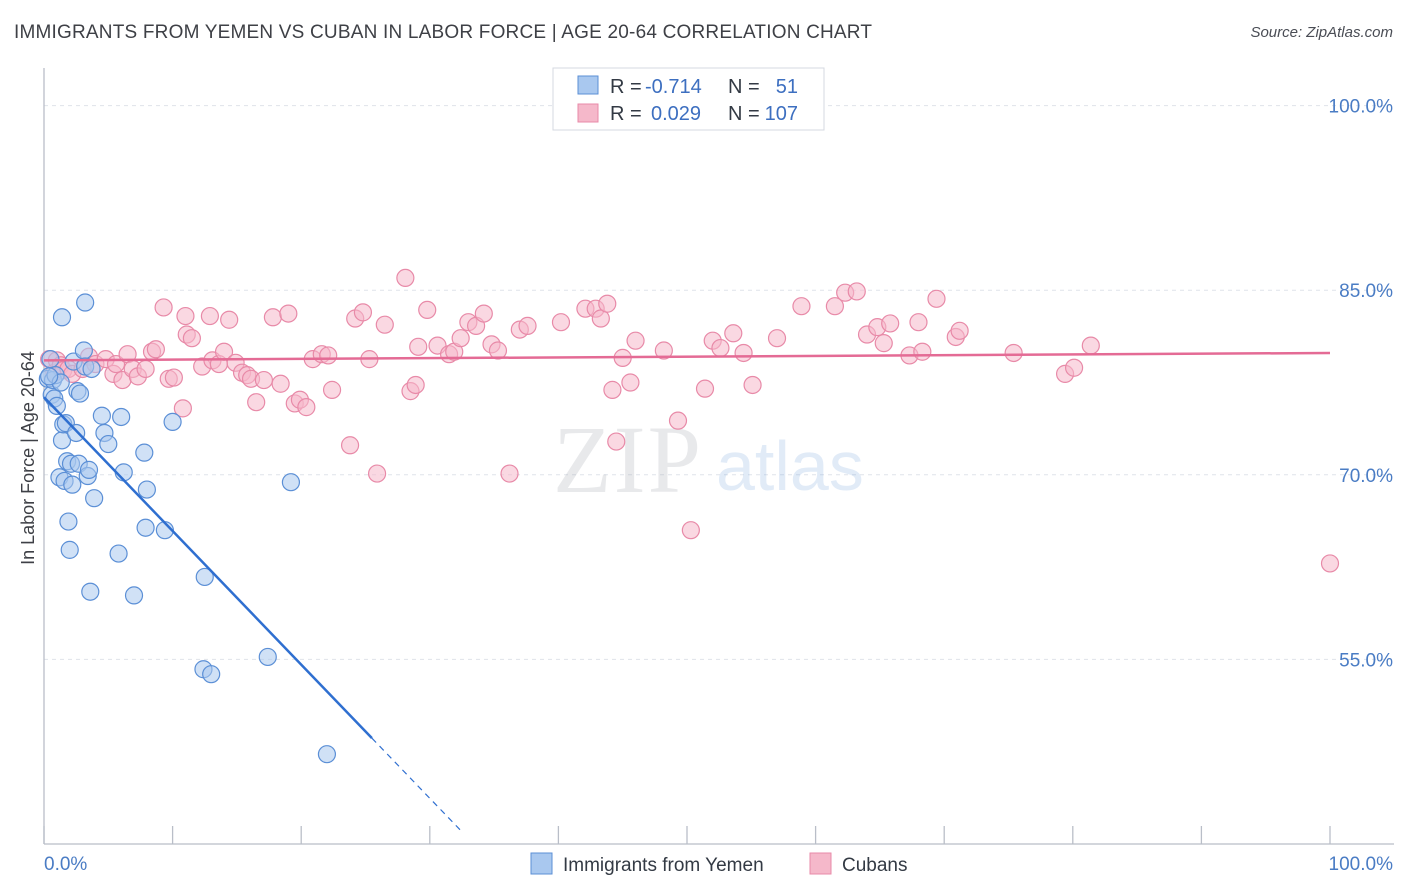  I want to click on y-tick-labels: 55.0% 70.0% 85.0% 100.0%, so click(1361, 384).